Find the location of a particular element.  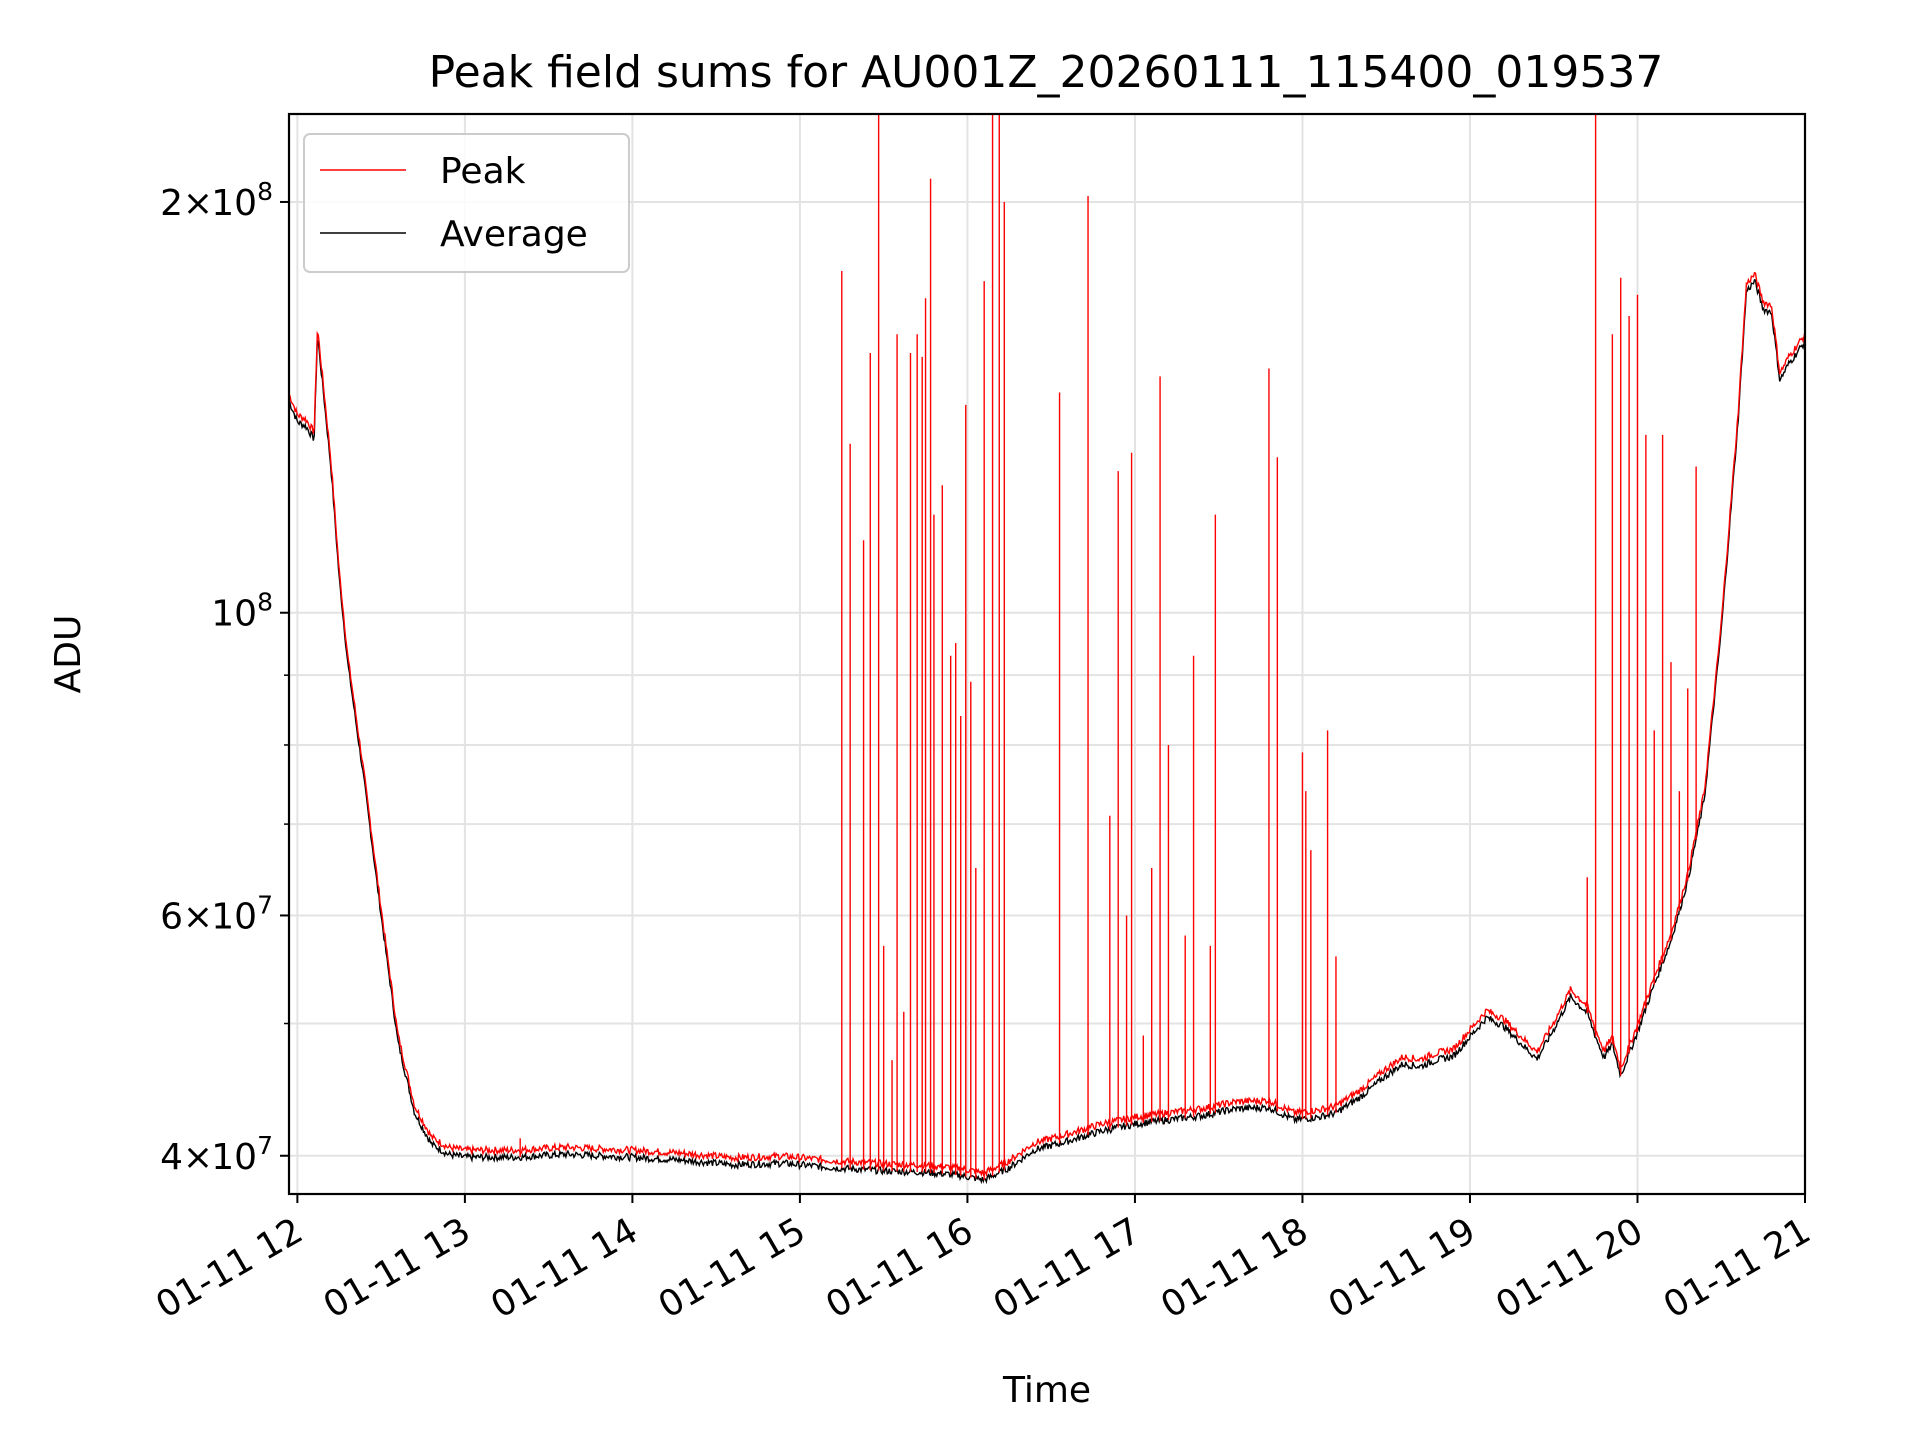

x-tick-label: 01-11 19 is located at coordinates (1402, 1268).